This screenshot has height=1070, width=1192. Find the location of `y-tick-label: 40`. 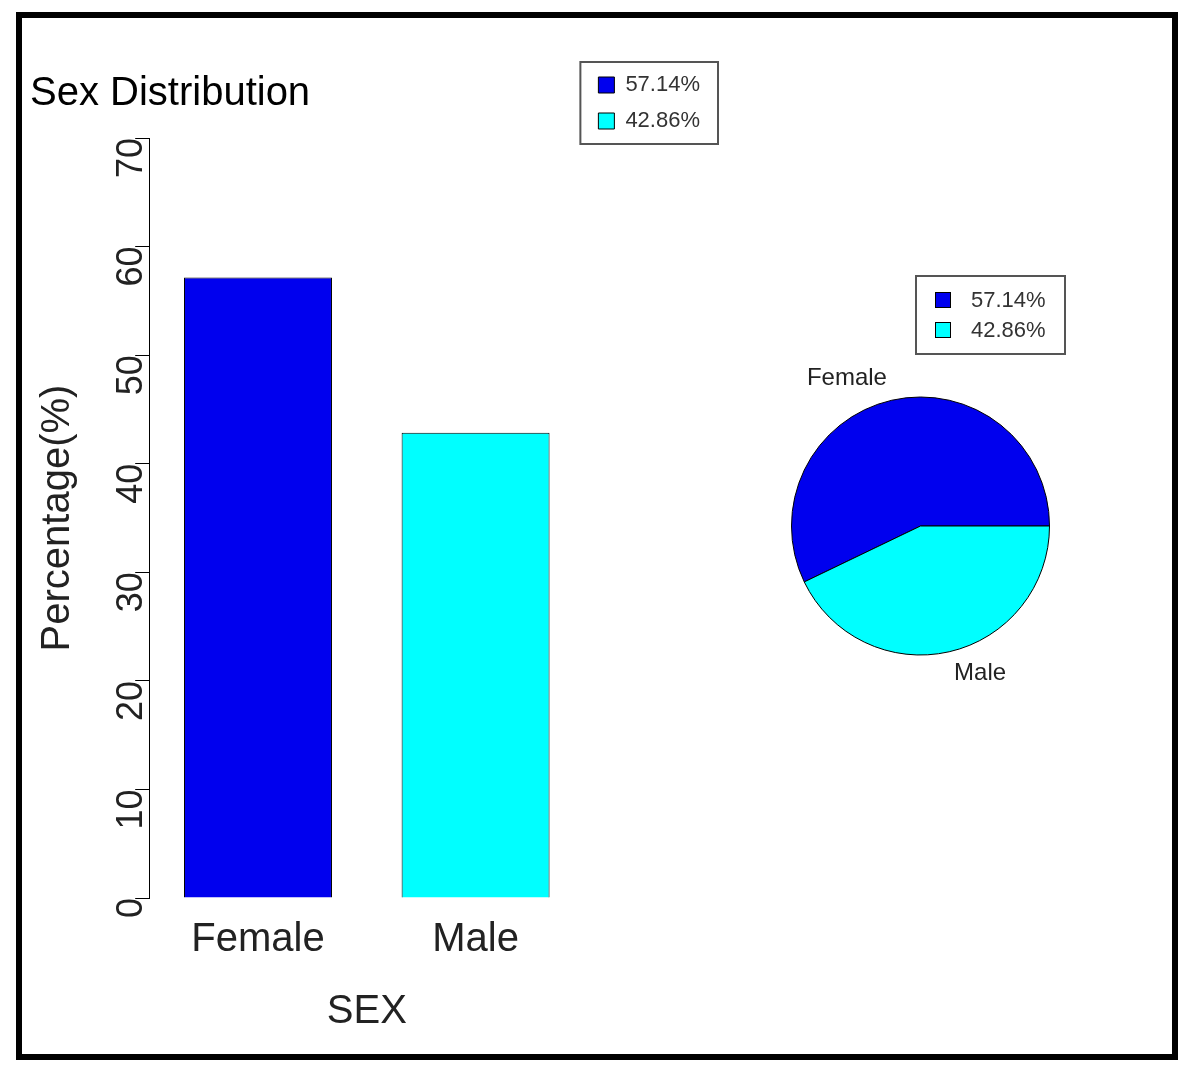

y-tick-label: 40 is located at coordinates (130, 483).